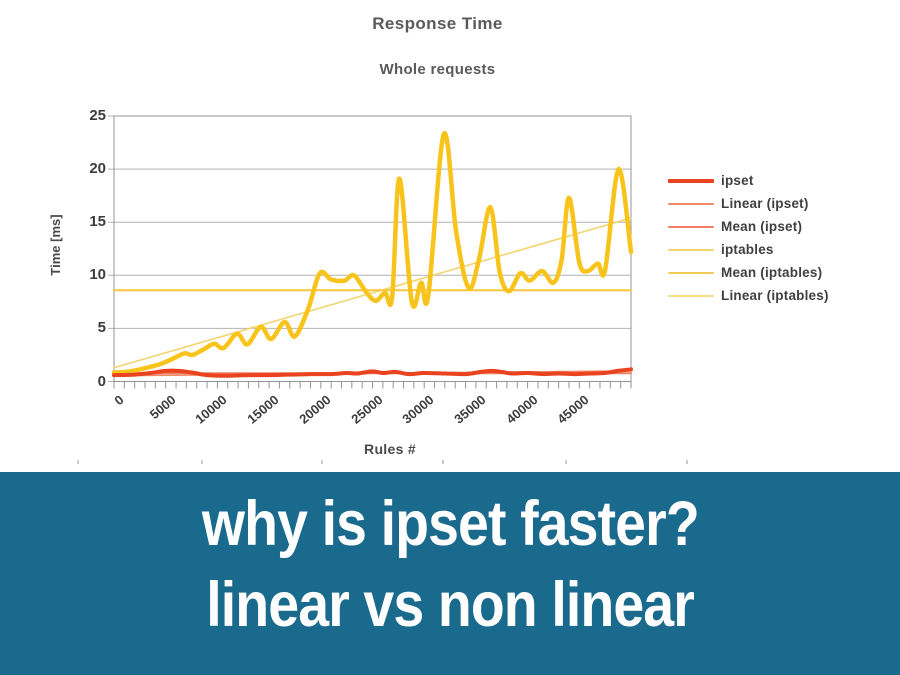  I want to click on legend-label: Linear (iptables), so click(775, 295).